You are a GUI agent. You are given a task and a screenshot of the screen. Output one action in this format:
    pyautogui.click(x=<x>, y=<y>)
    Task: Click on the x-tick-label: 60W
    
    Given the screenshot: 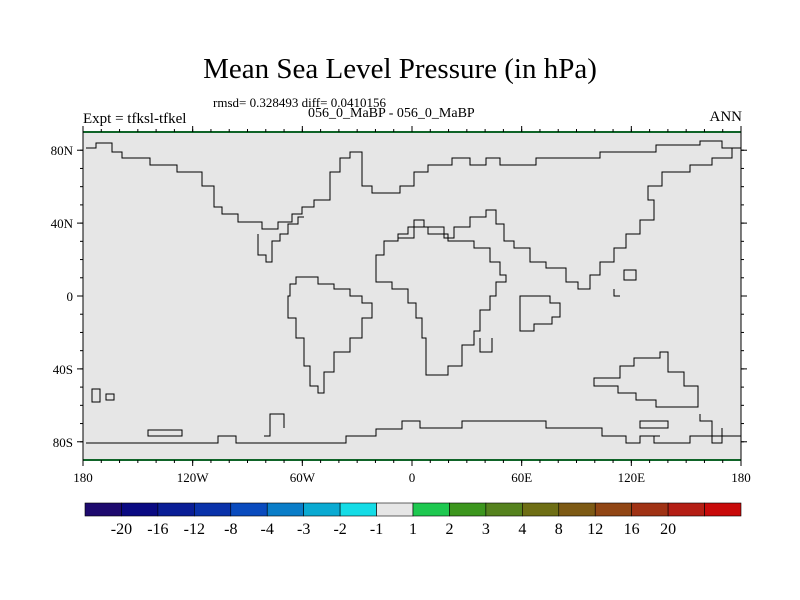 What is the action you would take?
    pyautogui.click(x=303, y=477)
    